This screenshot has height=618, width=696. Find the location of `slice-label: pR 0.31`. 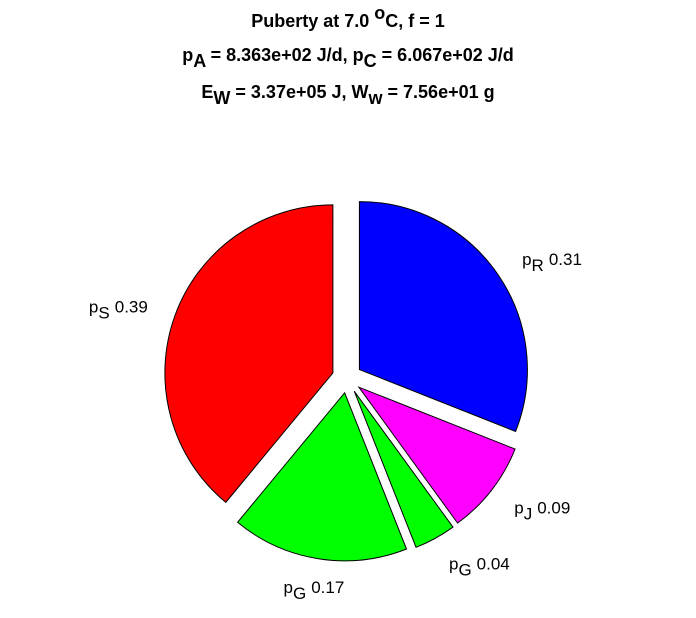

slice-label: pR 0.31 is located at coordinates (552, 262).